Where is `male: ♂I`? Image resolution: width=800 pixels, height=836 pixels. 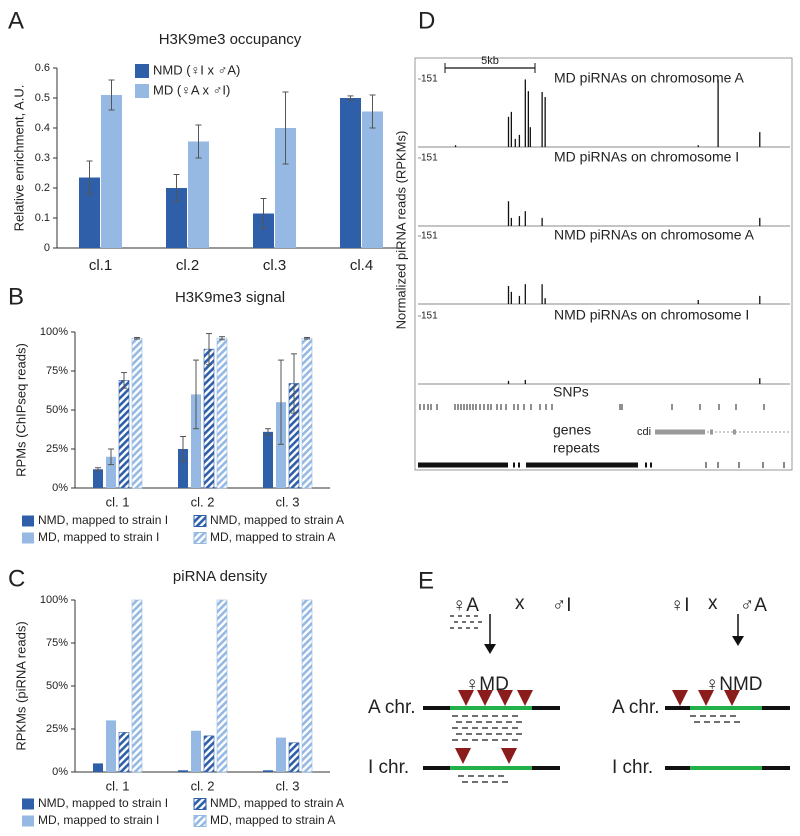
male: ♂I is located at coordinates (562, 605).